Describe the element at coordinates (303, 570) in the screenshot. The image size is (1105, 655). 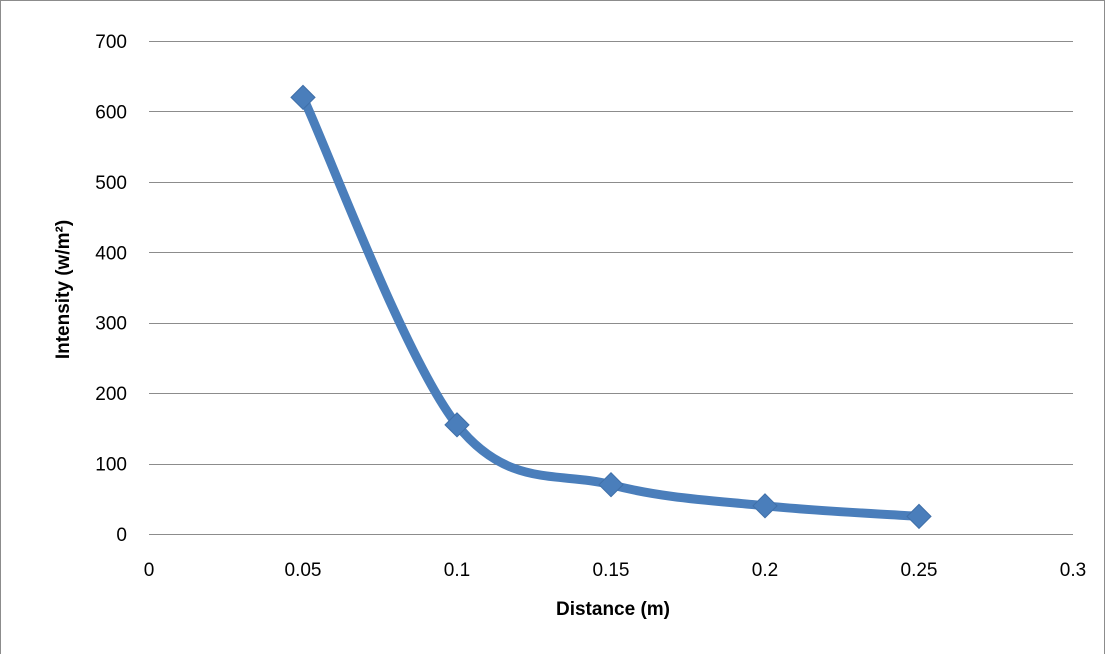
I see `x-tick-label: 0.05` at that location.